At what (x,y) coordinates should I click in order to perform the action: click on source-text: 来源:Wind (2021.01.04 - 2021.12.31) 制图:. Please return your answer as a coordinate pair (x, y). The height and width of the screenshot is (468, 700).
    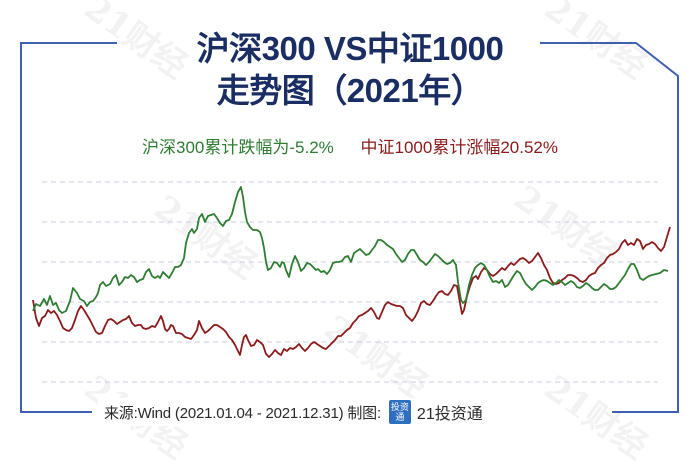
    Looking at the image, I should click on (242, 413).